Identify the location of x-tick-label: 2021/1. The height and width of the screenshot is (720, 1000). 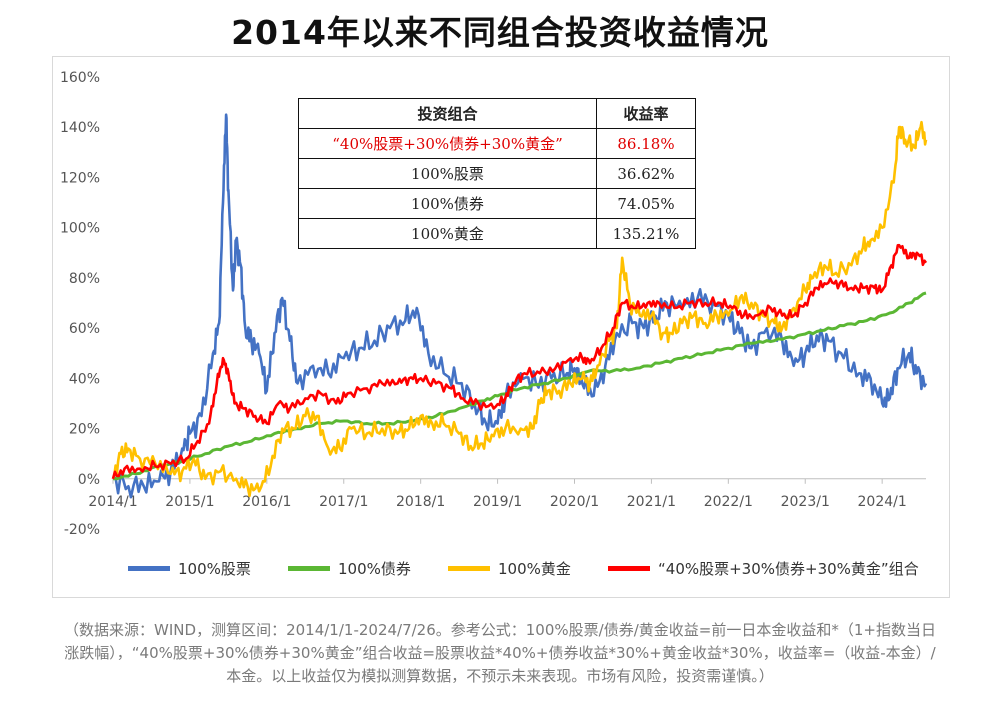
(651, 502).